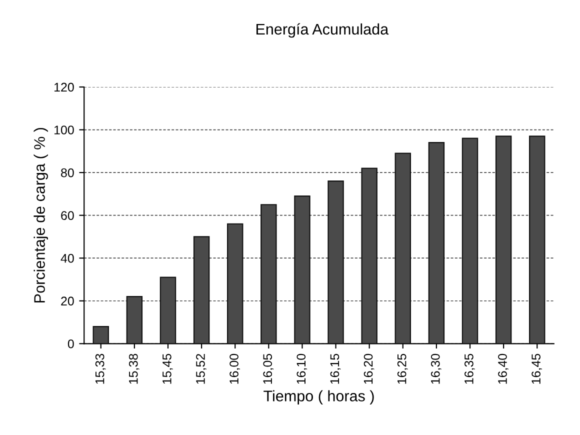  I want to click on y-tick-label: 100, so click(64, 130).